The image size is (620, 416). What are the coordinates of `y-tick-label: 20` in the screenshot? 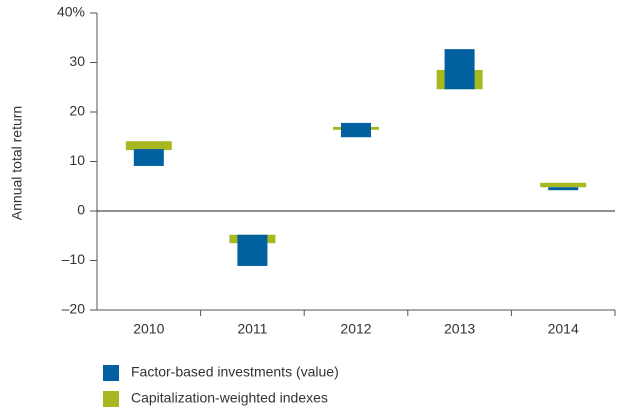 It's located at (77, 111).